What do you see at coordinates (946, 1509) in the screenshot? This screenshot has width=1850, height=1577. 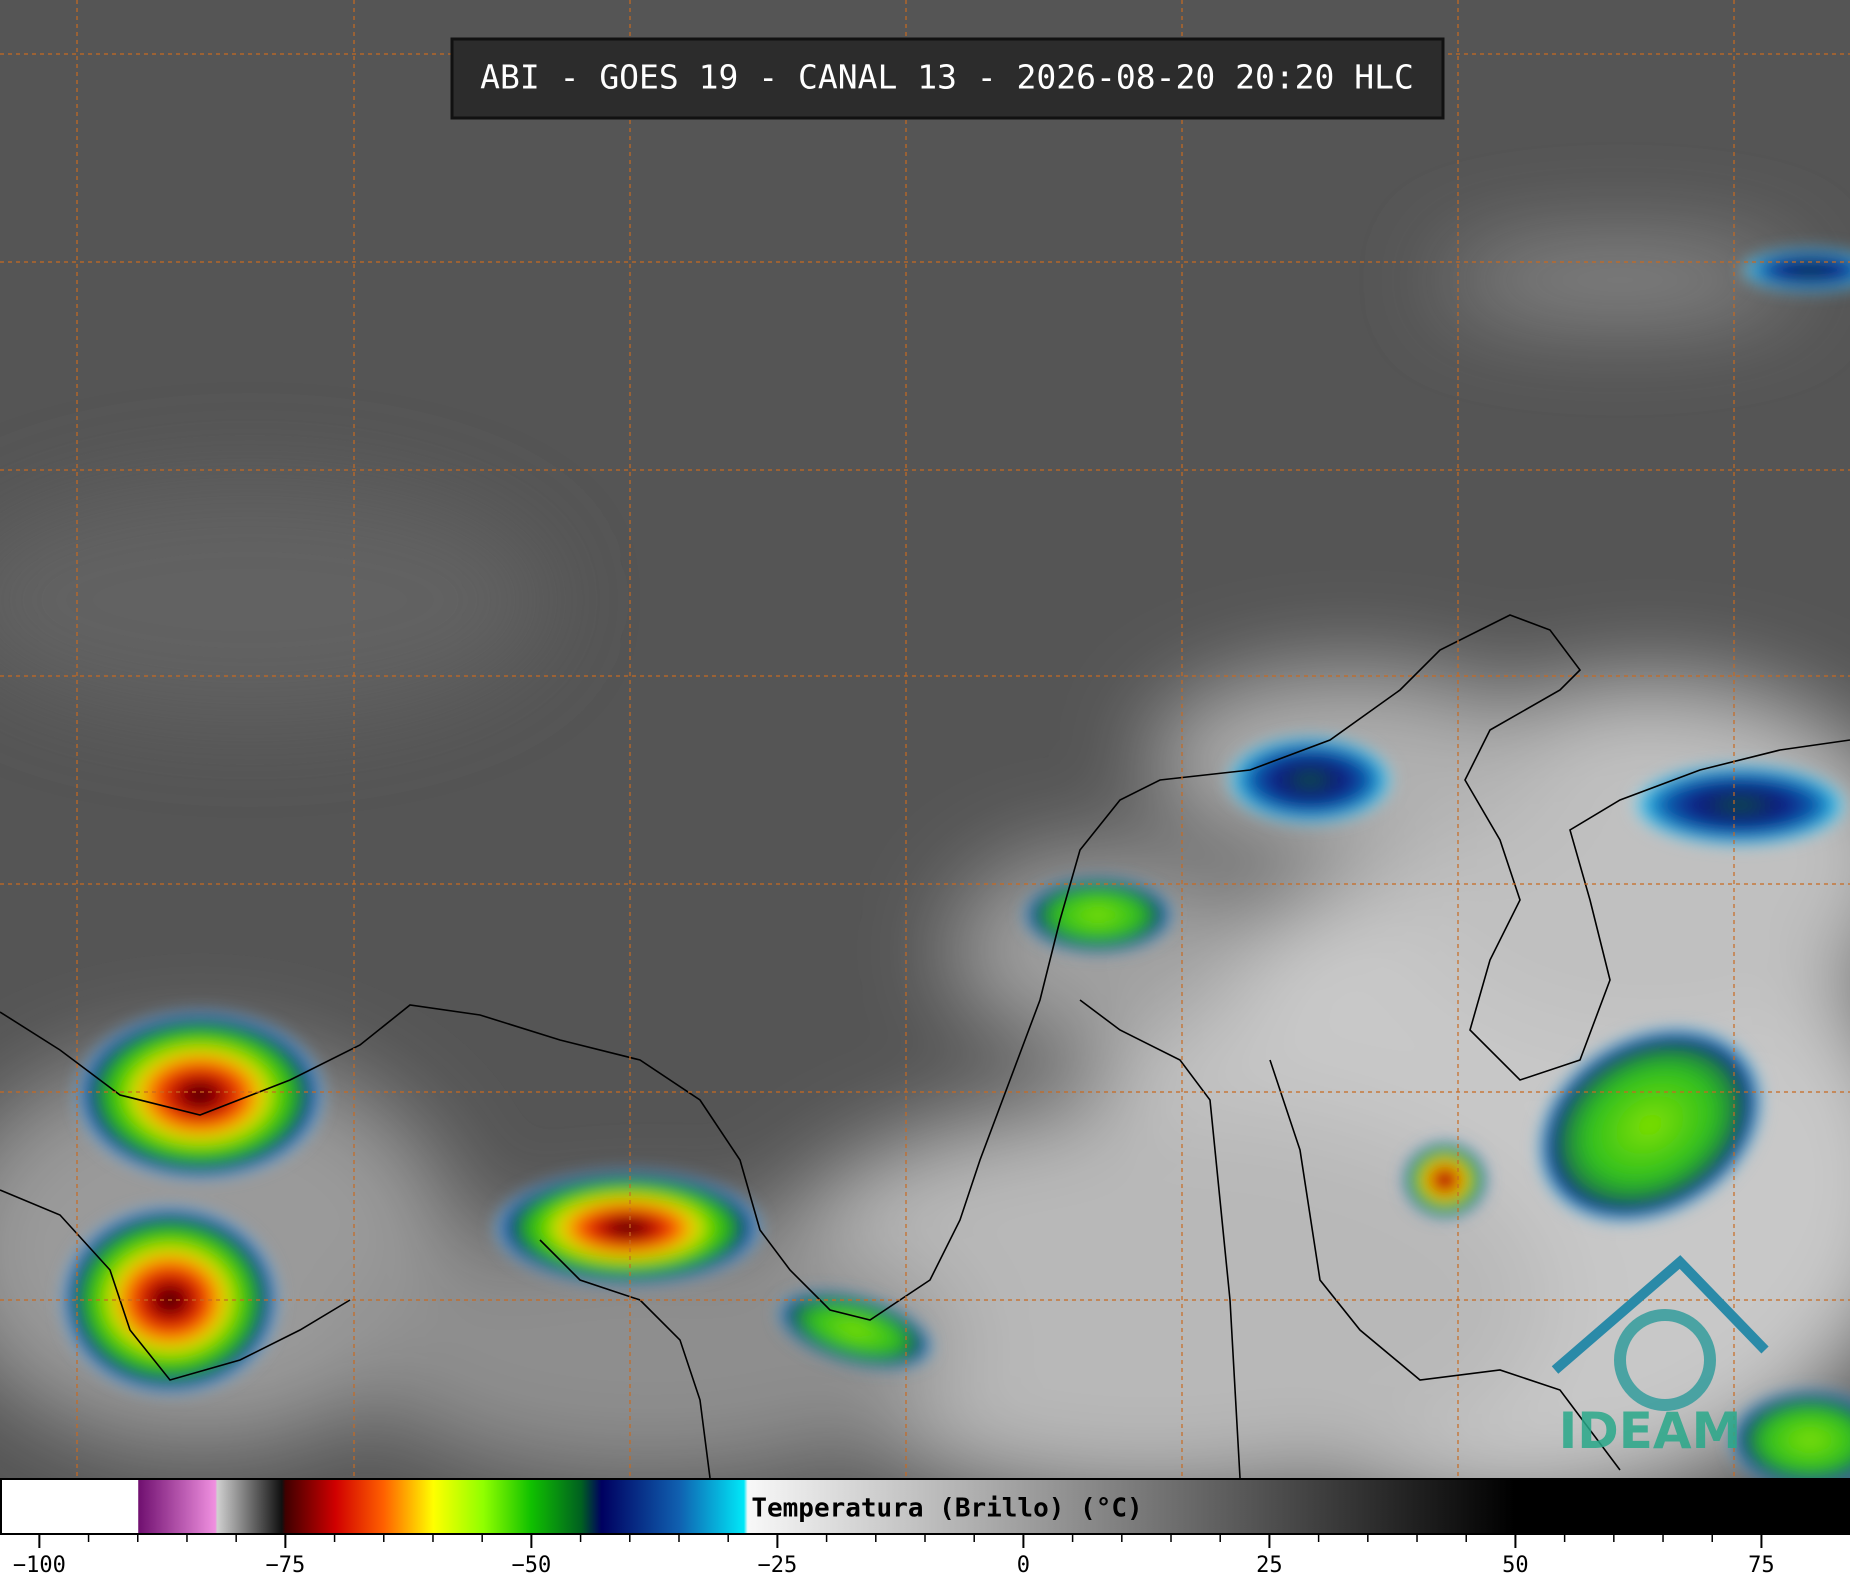 I see `colorbar-label: Temperatura (Brillo) (°C)` at bounding box center [946, 1509].